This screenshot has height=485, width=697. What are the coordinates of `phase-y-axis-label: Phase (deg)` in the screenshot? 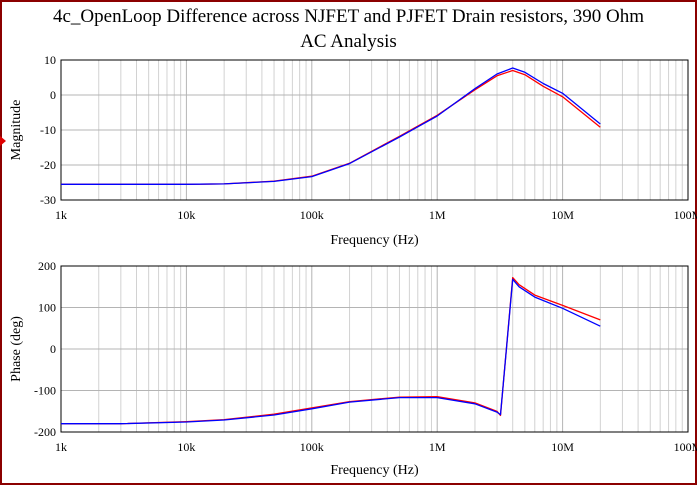 It's located at (16, 349).